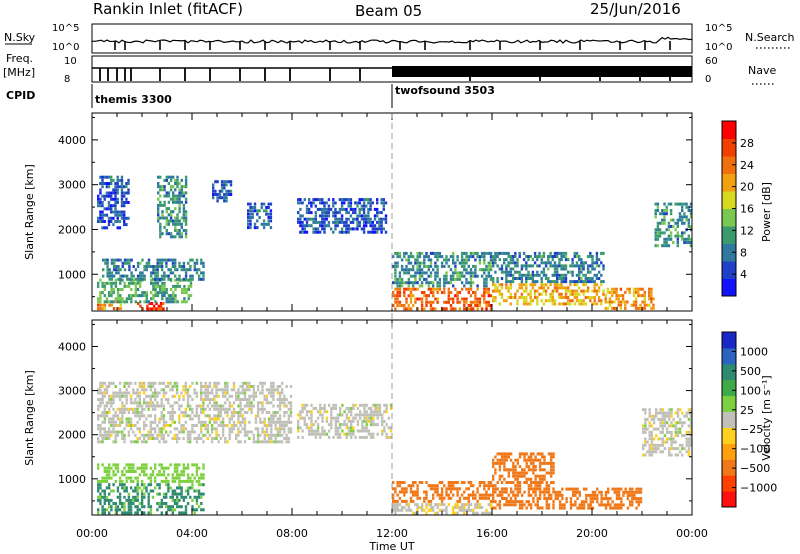  What do you see at coordinates (711, 61) in the screenshot?
I see `nave-tick-high: 60` at bounding box center [711, 61].